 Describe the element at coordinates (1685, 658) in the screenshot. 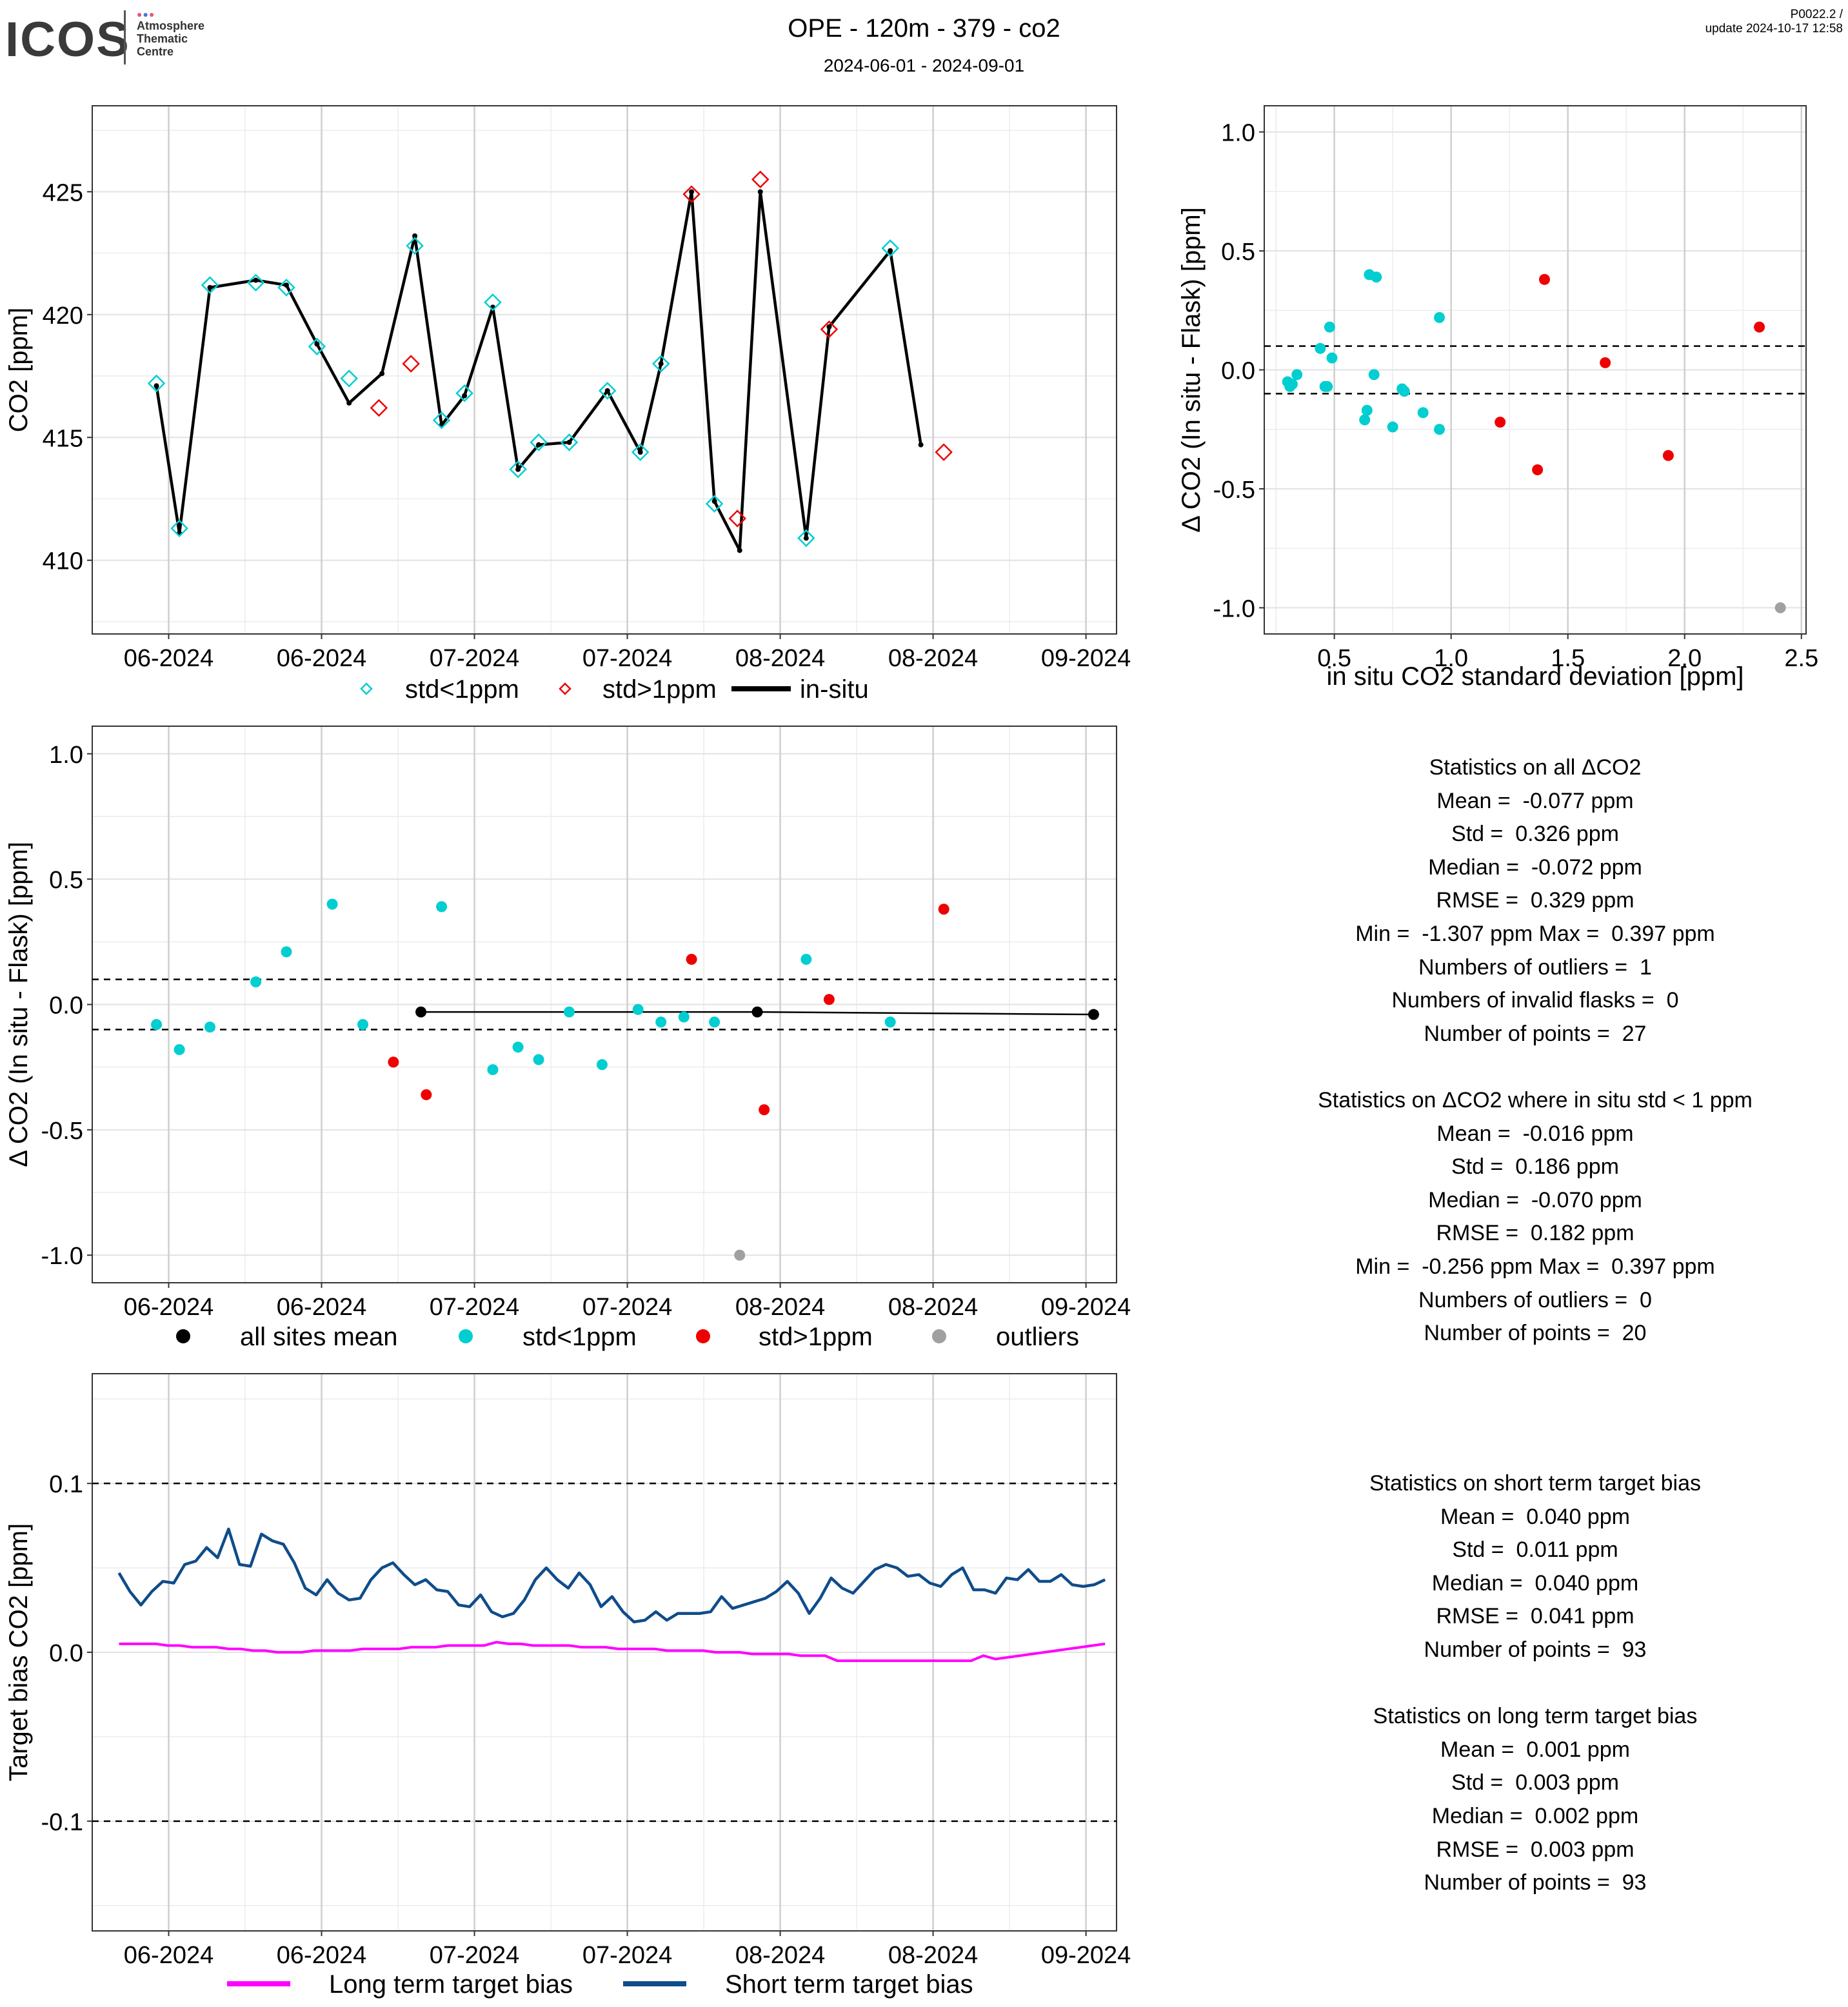

I see `x-tick-label: 2.0` at that location.